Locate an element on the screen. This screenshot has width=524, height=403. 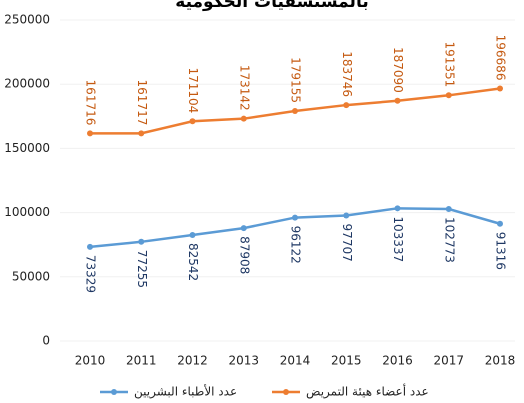
y-tick-label: 250000 is located at coordinates (27, 20).